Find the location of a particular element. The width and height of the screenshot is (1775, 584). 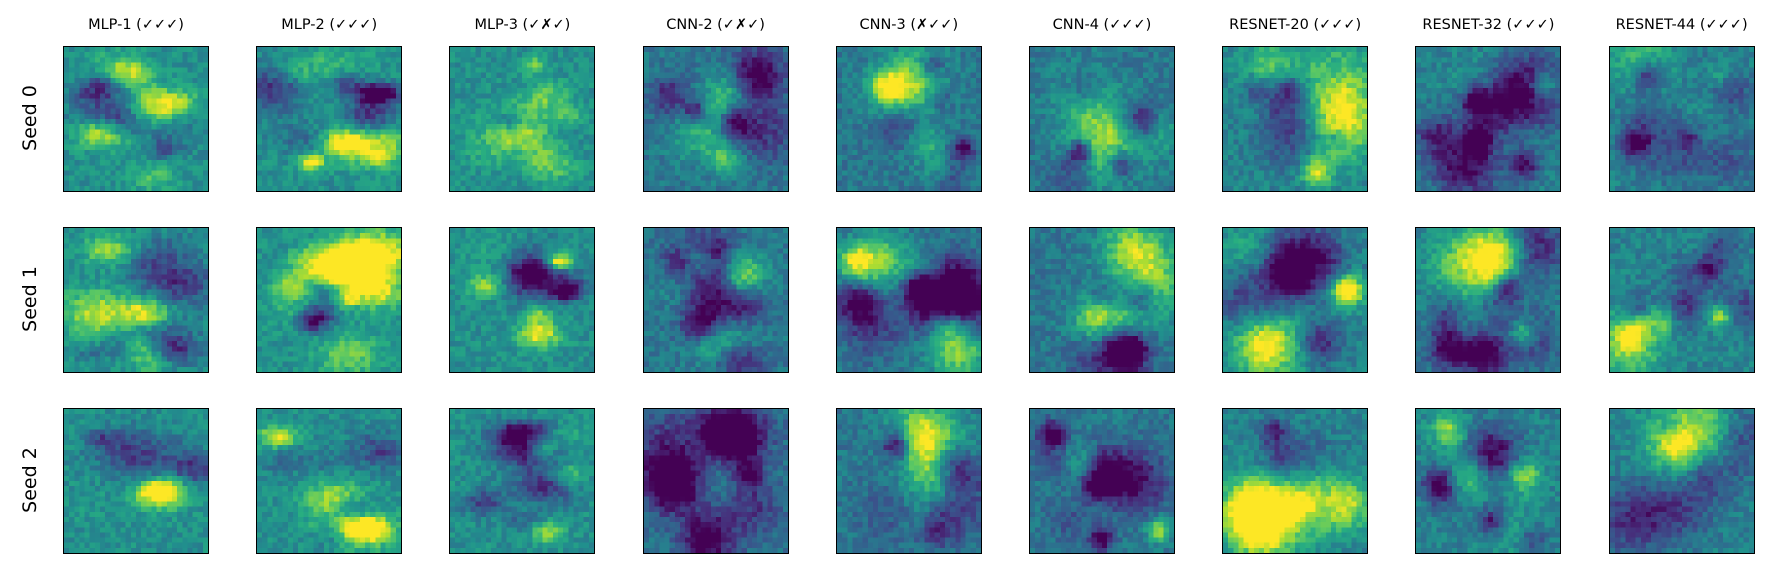

row-label: Seed 0 is located at coordinates (30, 118).